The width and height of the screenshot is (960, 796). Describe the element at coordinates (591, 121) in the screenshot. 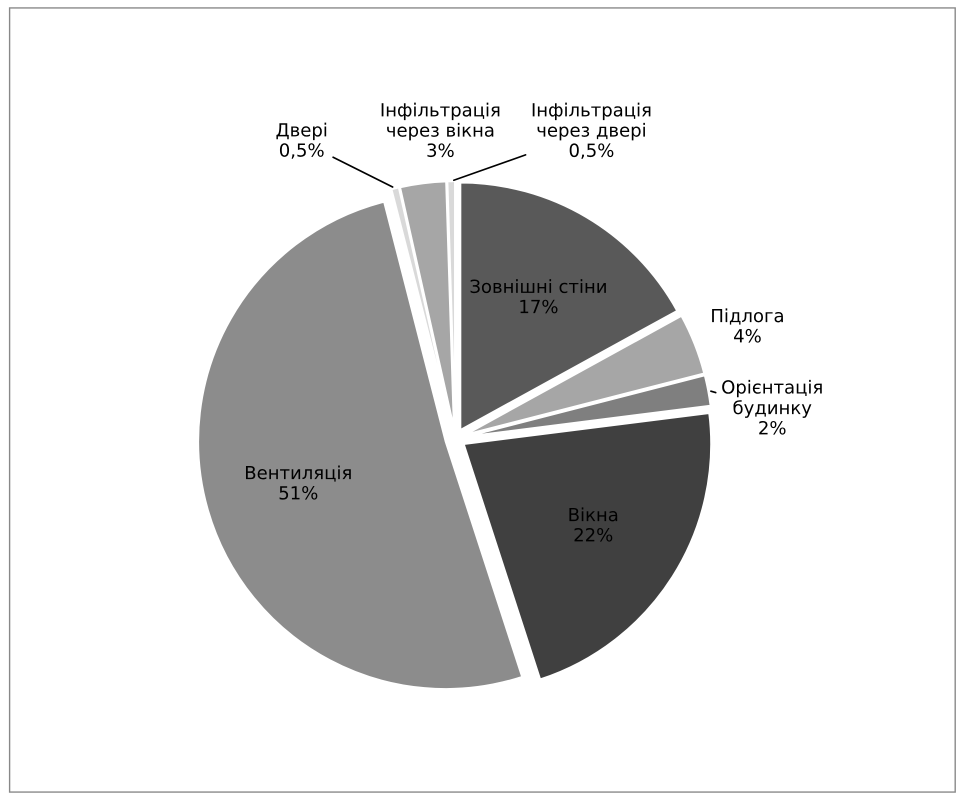

I see `slice-label: Інфільтрація через двері` at that location.